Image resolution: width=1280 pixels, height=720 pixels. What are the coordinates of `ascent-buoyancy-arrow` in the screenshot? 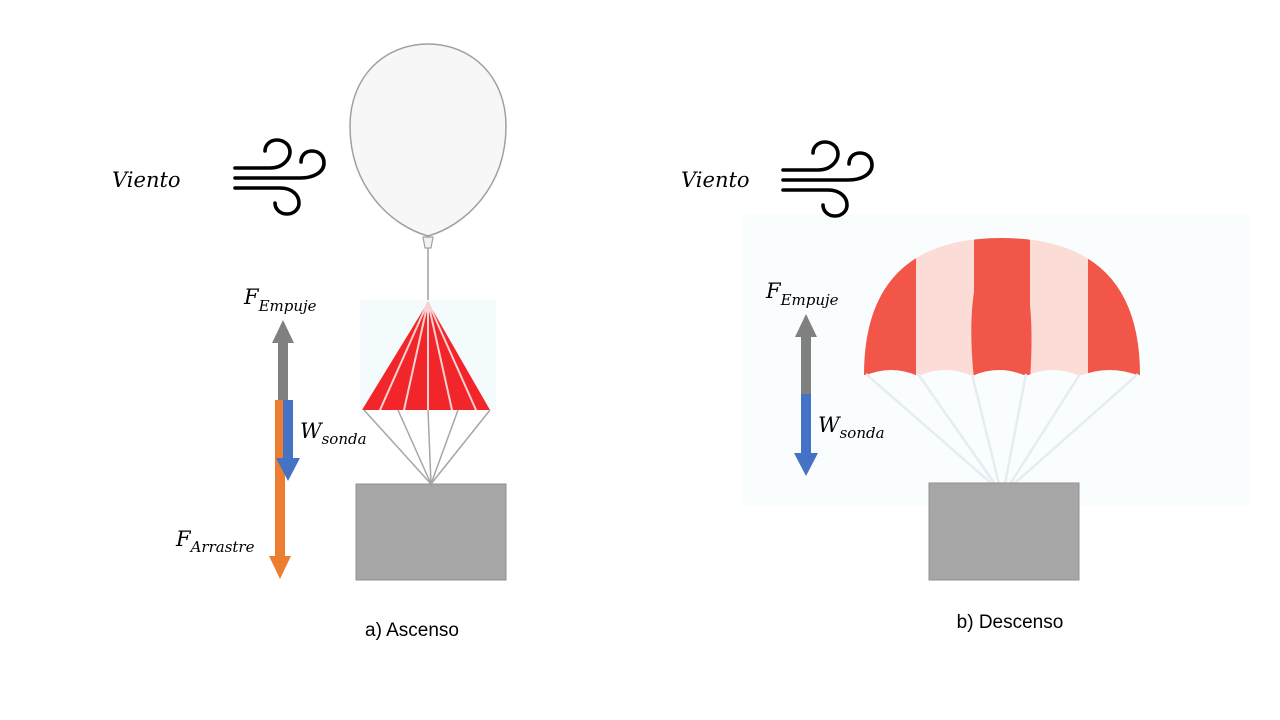 It's located at (283, 360).